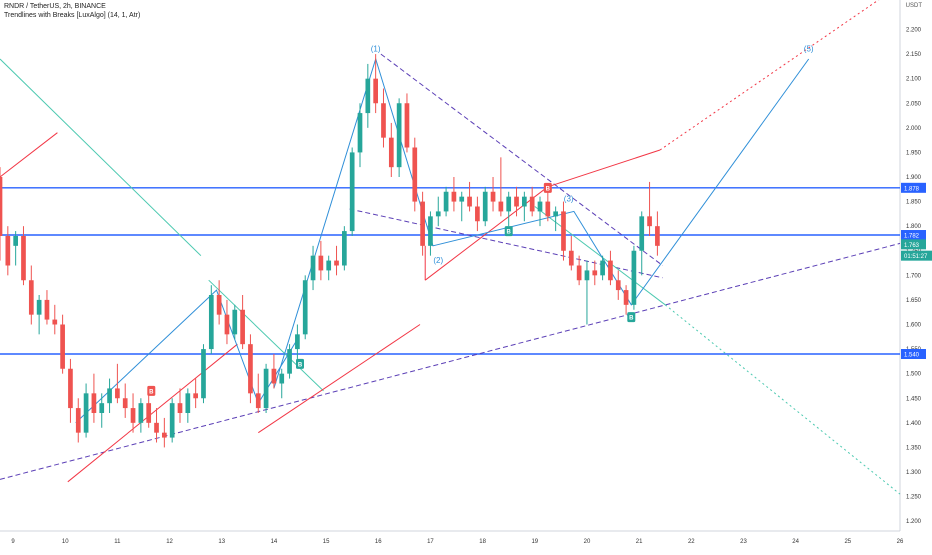 This screenshot has height=555, width=932. Describe the element at coordinates (169, 542) in the screenshot. I see `x-tick-label: 12` at that location.